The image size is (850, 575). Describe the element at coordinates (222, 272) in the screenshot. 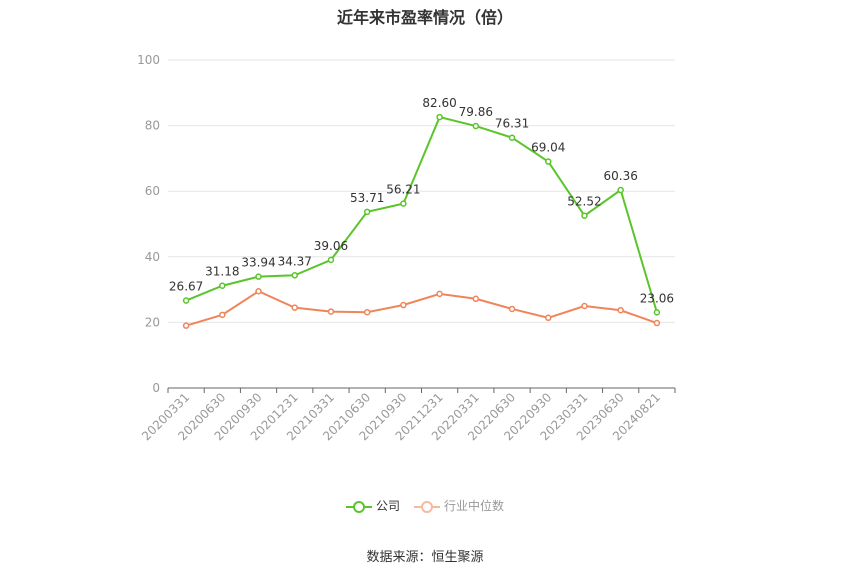

I see `data-label: 31.18` at that location.